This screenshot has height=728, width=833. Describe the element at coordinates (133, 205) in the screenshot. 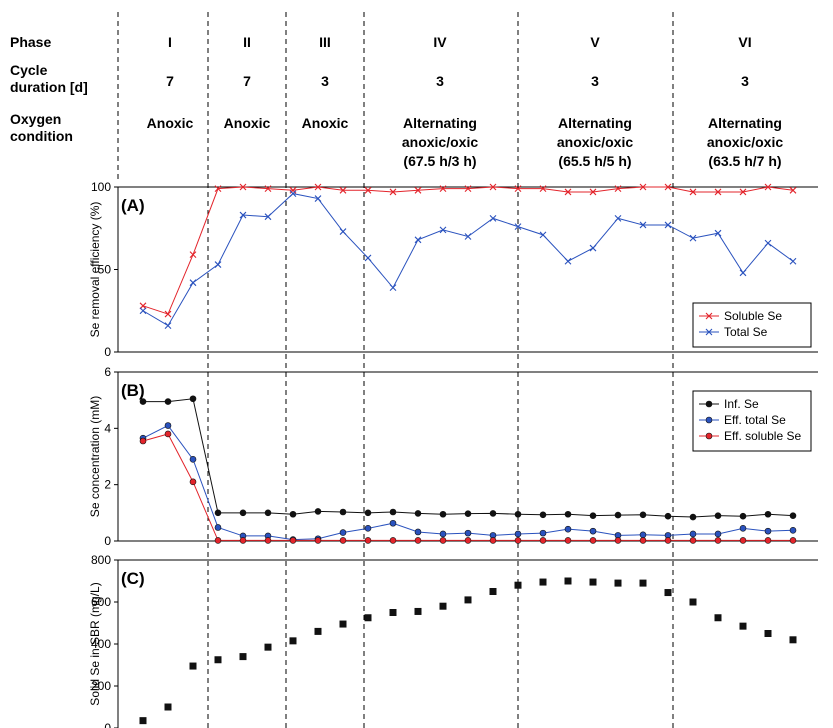

I see `panel-label: (A)` at that location.